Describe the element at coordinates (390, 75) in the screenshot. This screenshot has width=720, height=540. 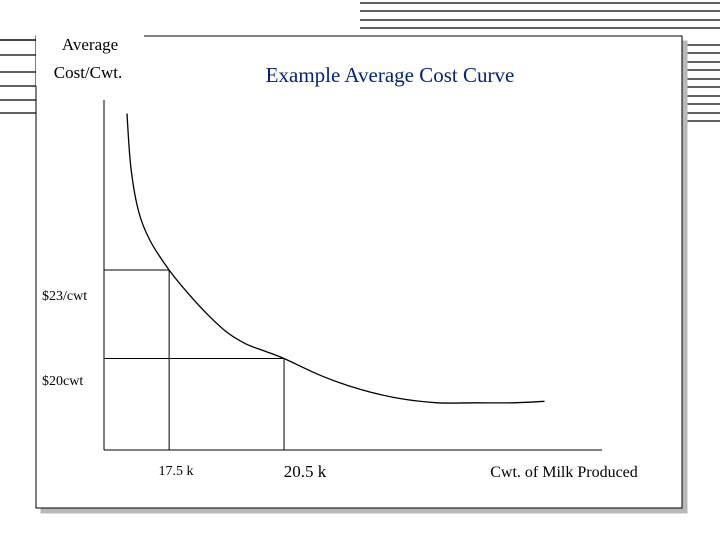
I see `chart-title: Example Average Cost Curve` at that location.